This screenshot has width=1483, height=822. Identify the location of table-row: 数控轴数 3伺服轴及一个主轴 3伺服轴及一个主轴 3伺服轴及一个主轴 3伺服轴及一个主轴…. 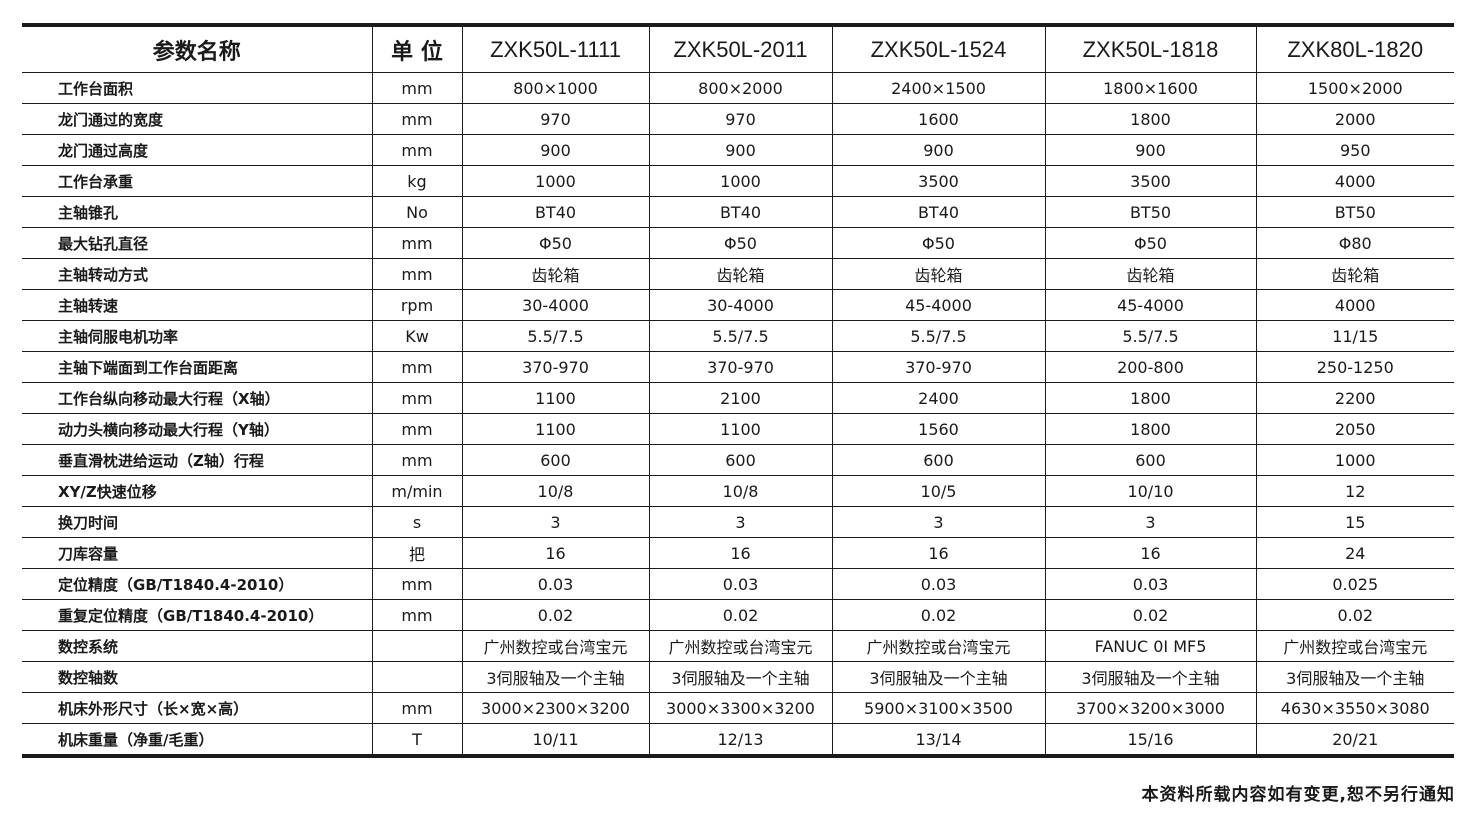
(738, 677).